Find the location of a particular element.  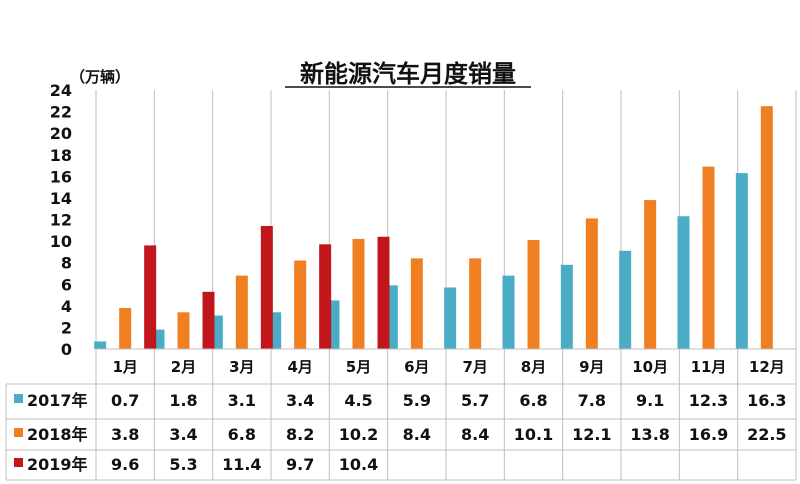

data-label: 7.8 is located at coordinates (592, 400).